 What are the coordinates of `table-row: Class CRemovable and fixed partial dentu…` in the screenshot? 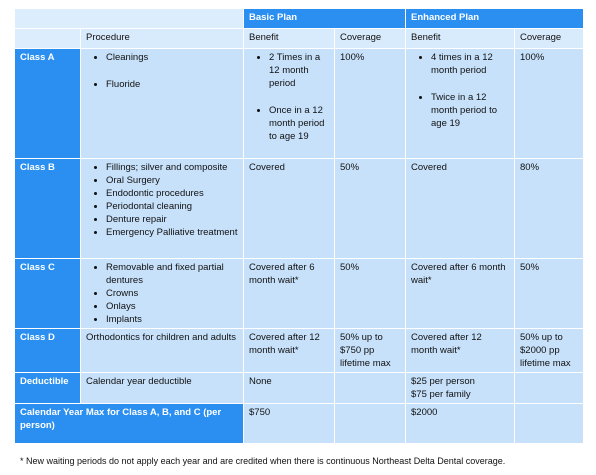 It's located at (299, 293).